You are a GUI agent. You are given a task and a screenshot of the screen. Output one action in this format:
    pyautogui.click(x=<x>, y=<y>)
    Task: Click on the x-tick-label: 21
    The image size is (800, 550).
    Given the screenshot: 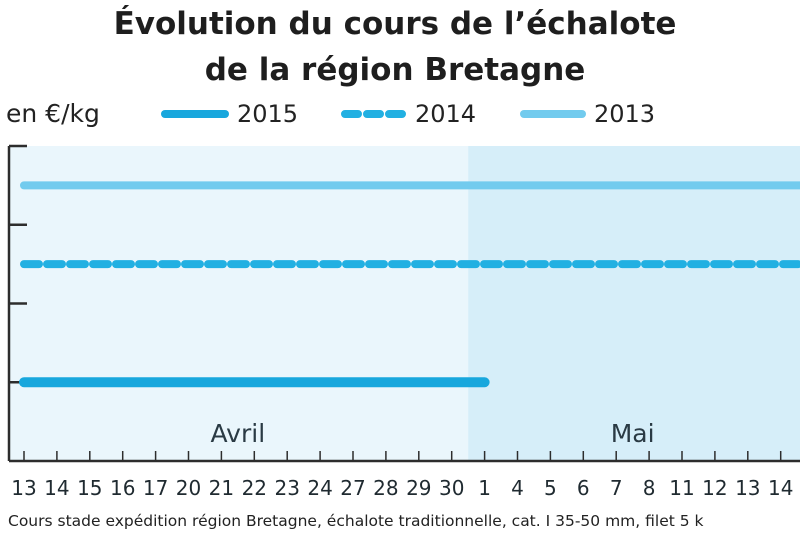 What is the action you would take?
    pyautogui.click(x=221, y=488)
    